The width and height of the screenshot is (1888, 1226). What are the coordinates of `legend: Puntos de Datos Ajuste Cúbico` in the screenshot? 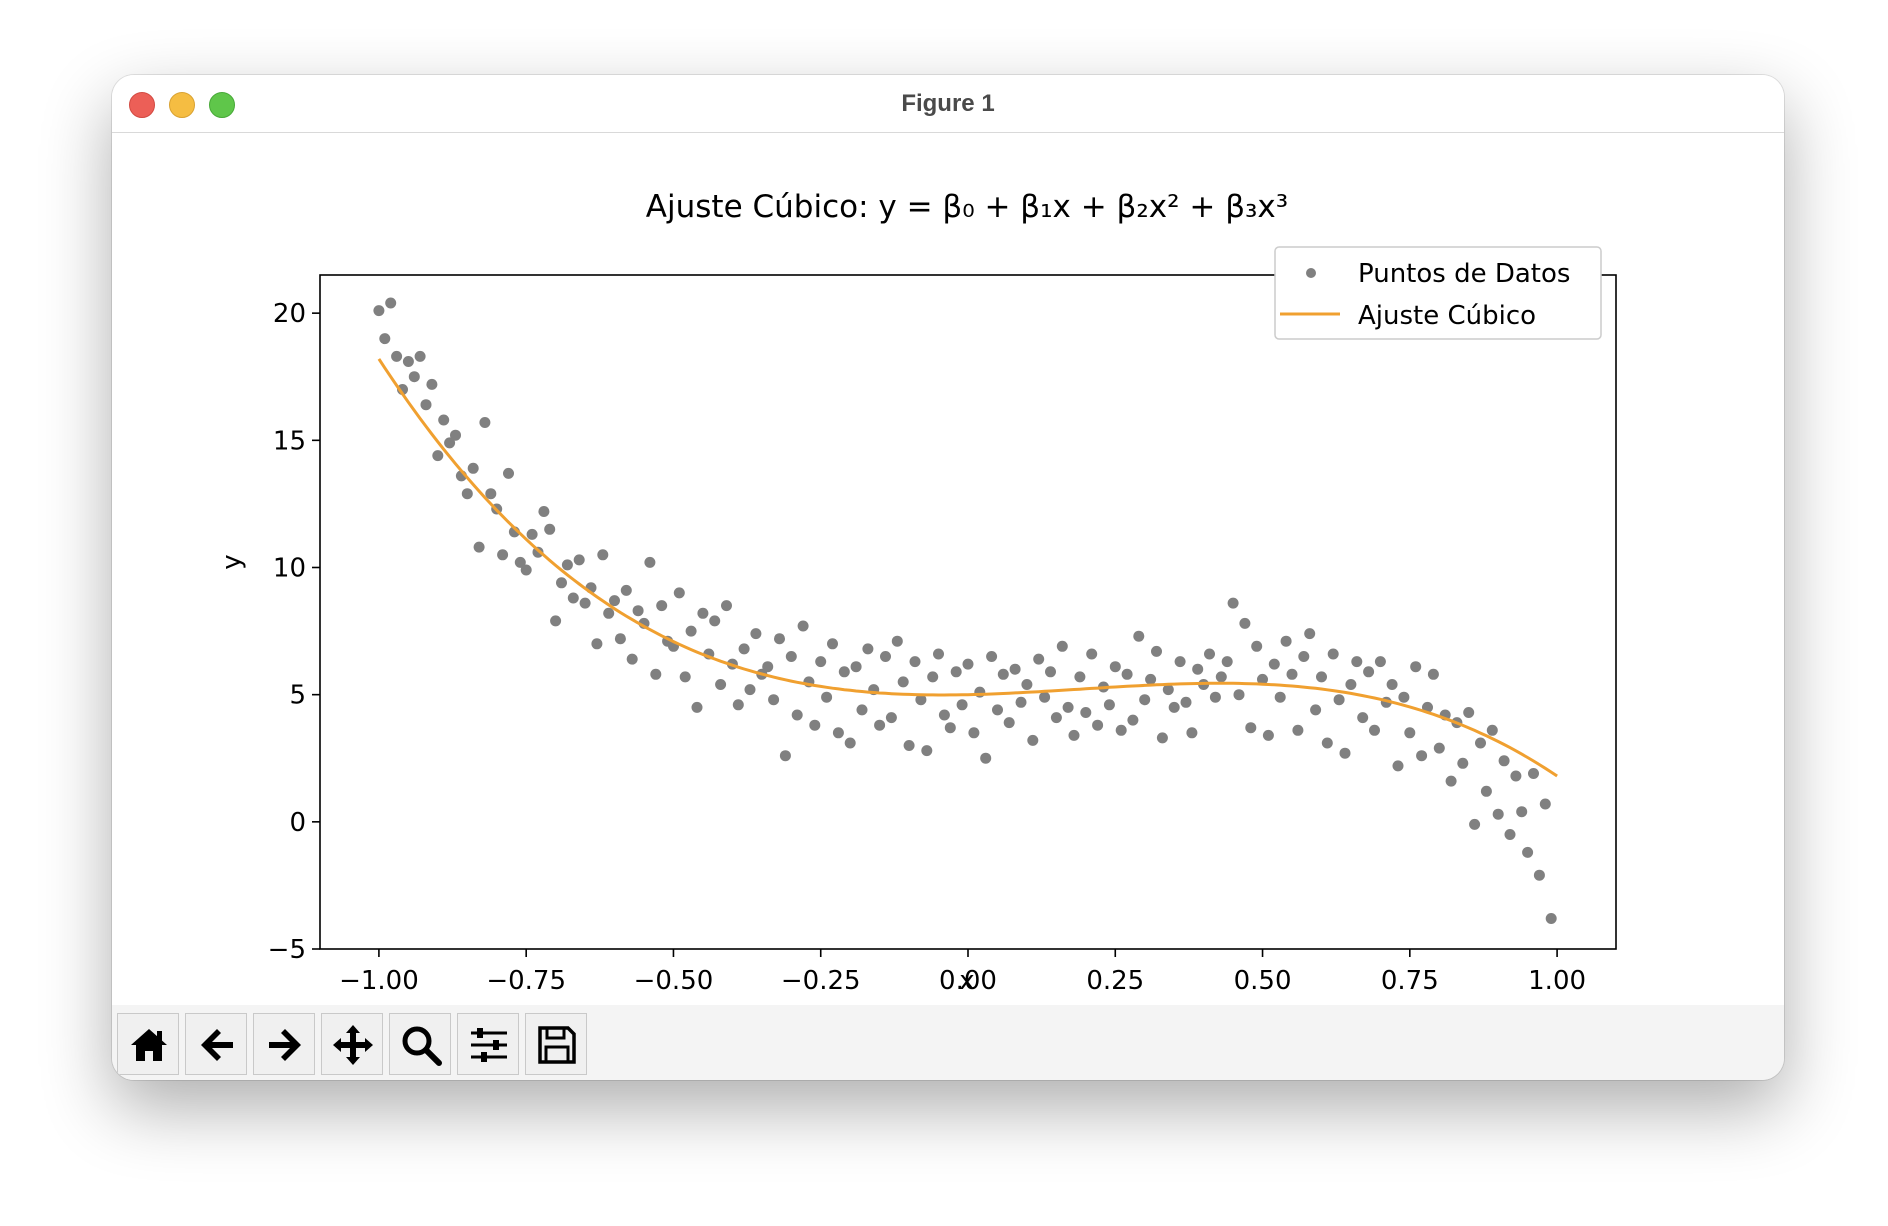 It's located at (1438, 293).